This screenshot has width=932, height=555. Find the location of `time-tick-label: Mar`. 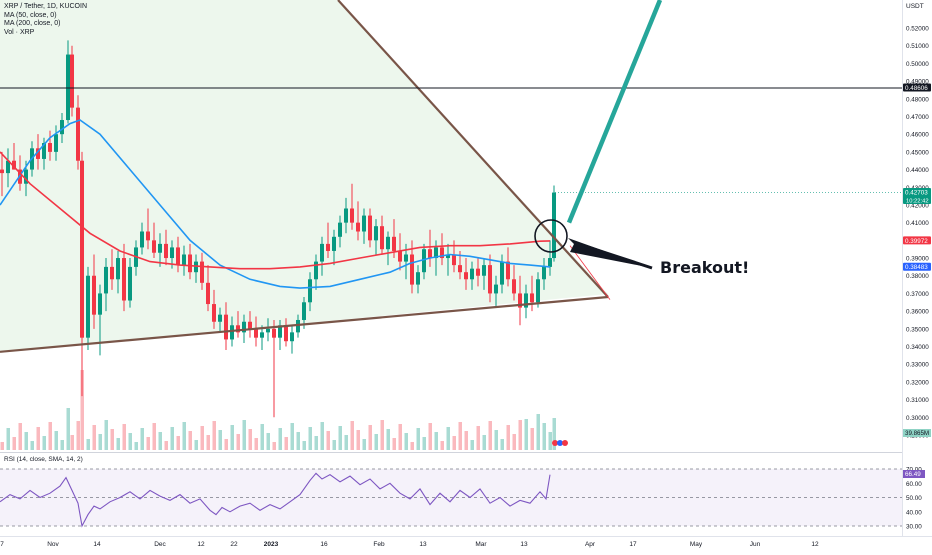

time-tick-label: Mar is located at coordinates (481, 544).